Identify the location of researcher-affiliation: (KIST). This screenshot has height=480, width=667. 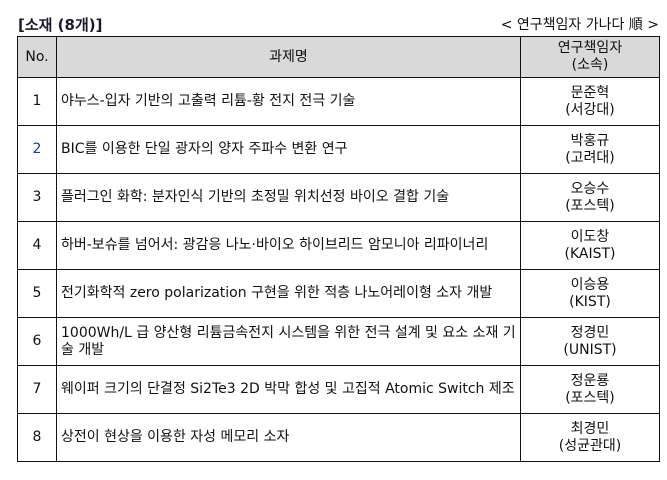
(590, 301).